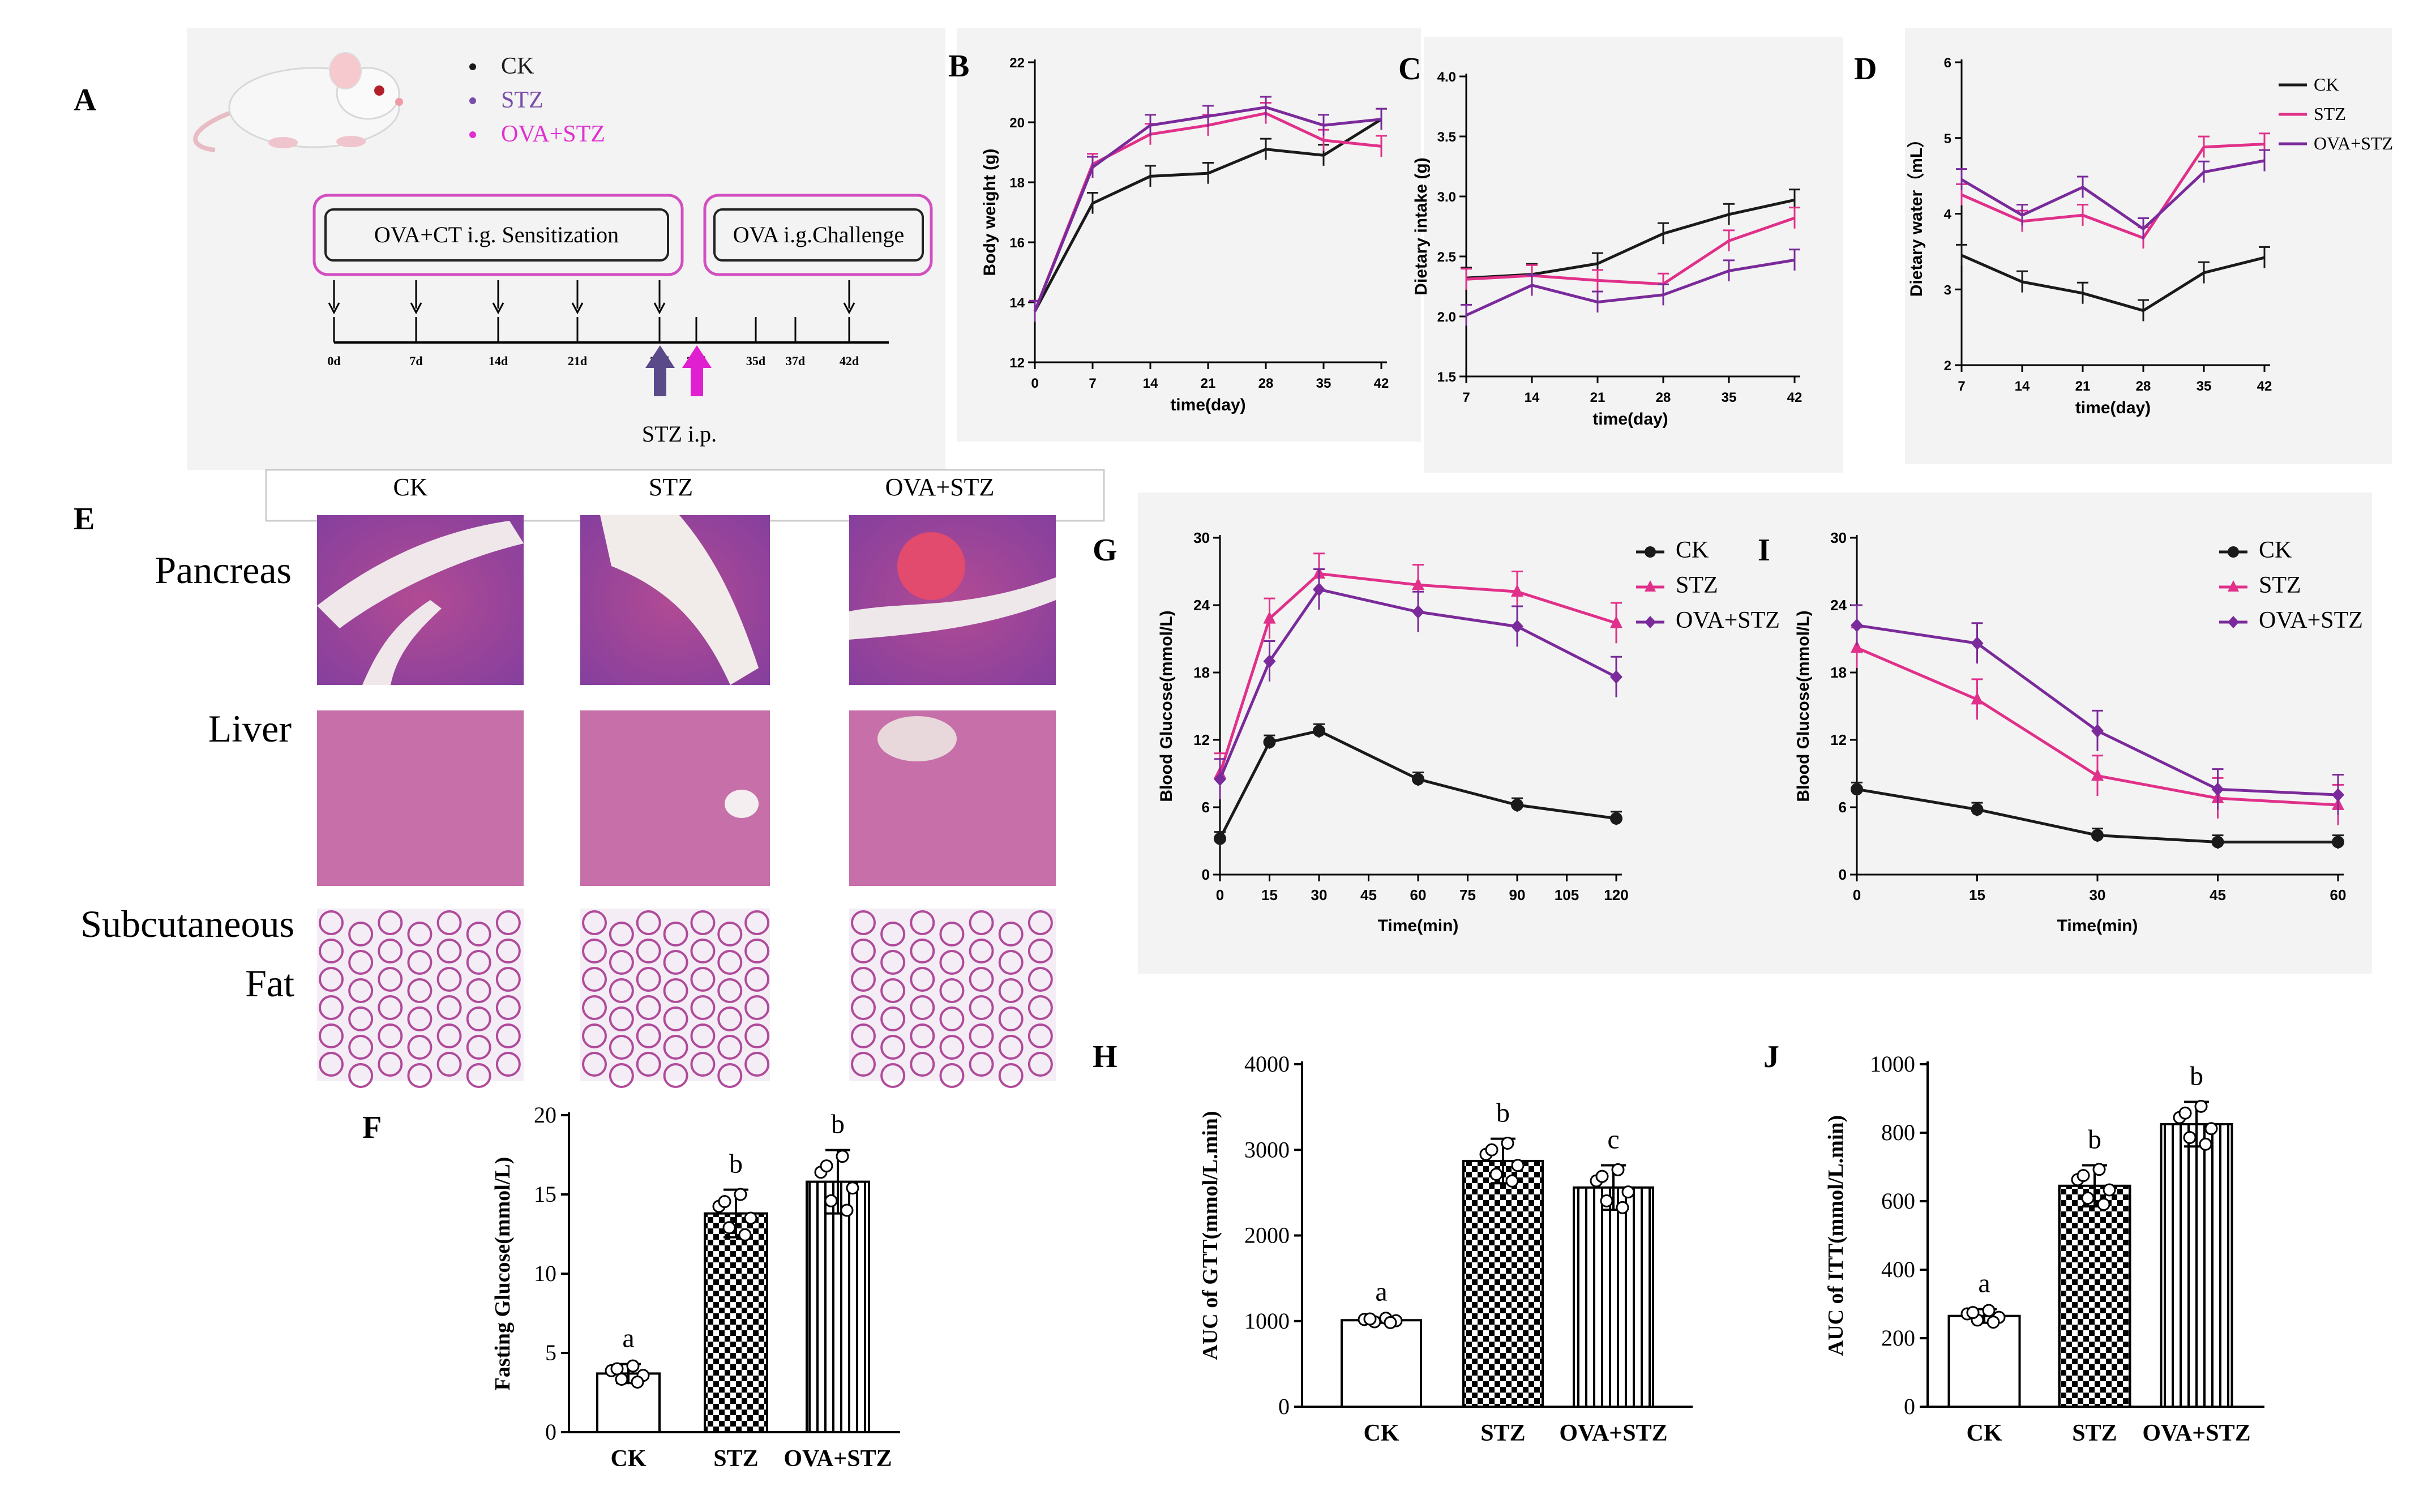 The width and height of the screenshot is (2419, 1512). I want to click on x-tick-label: 30, so click(2098, 895).